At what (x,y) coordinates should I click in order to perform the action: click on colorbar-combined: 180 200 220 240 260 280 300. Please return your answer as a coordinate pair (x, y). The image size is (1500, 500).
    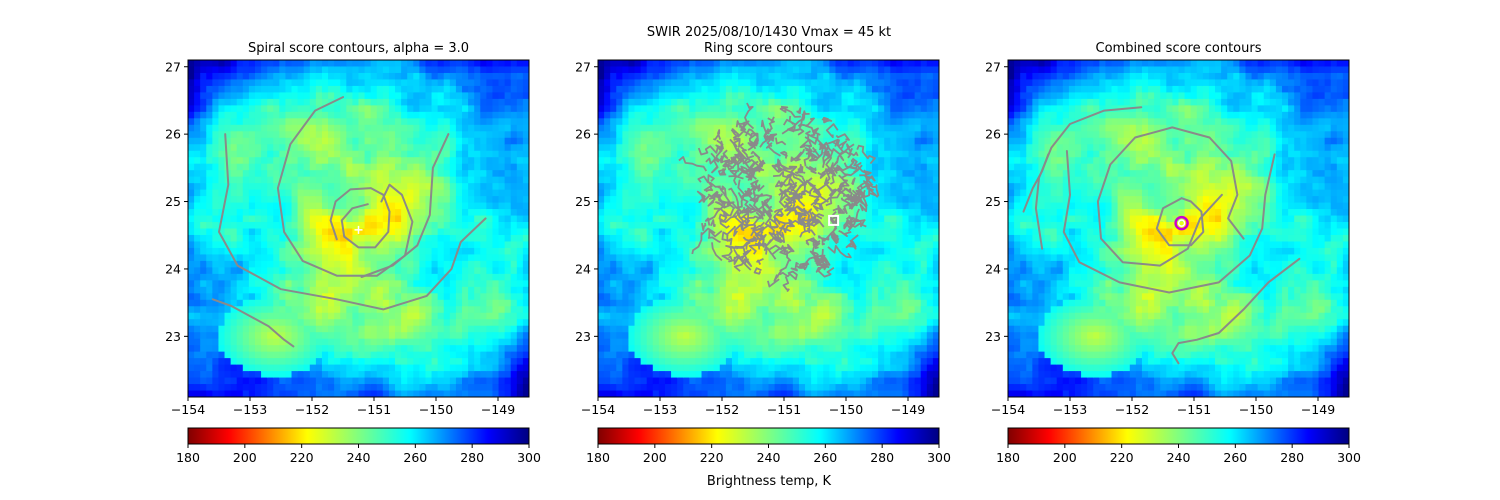
    Looking at the image, I should click on (1178, 446).